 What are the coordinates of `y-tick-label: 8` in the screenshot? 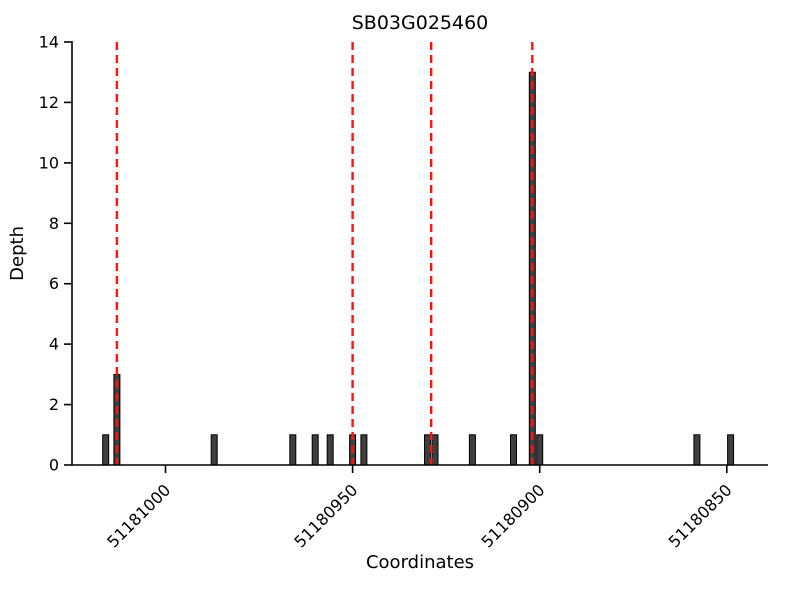 It's located at (54, 223).